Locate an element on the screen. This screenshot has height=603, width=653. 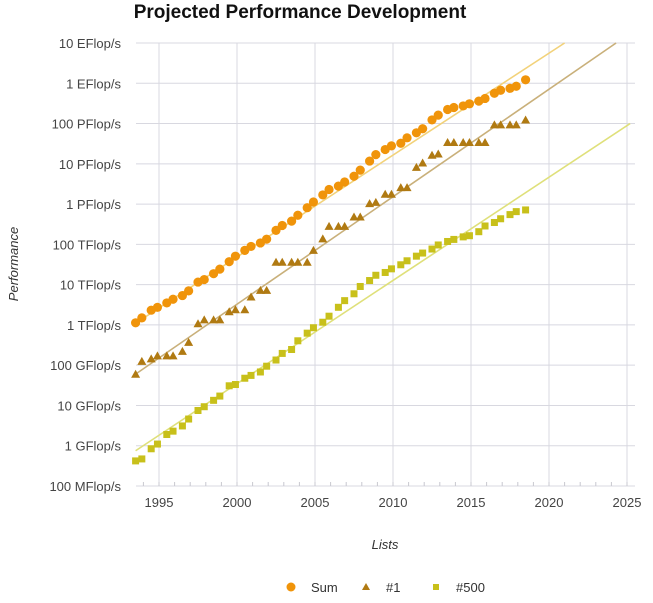
x-tick-label: 2000 is located at coordinates (237, 502).